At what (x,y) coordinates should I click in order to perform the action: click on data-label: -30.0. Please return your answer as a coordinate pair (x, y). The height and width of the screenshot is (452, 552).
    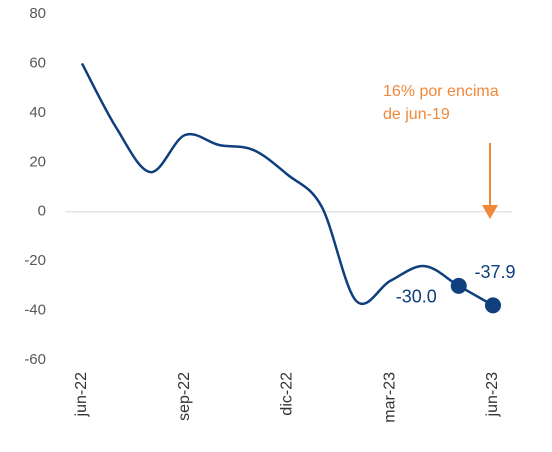
    Looking at the image, I should click on (416, 297).